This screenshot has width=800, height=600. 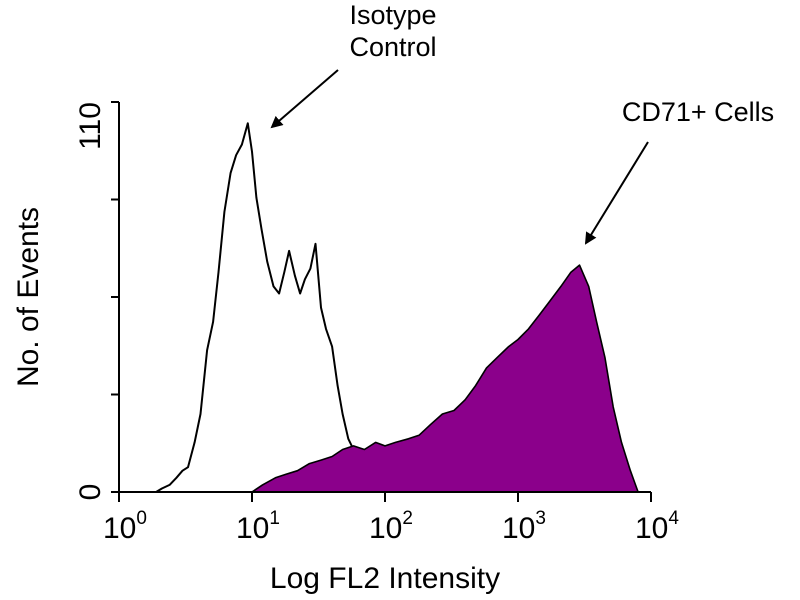 What do you see at coordinates (385, 578) in the screenshot?
I see `x-axis-title: Log FL2 Intensity` at bounding box center [385, 578].